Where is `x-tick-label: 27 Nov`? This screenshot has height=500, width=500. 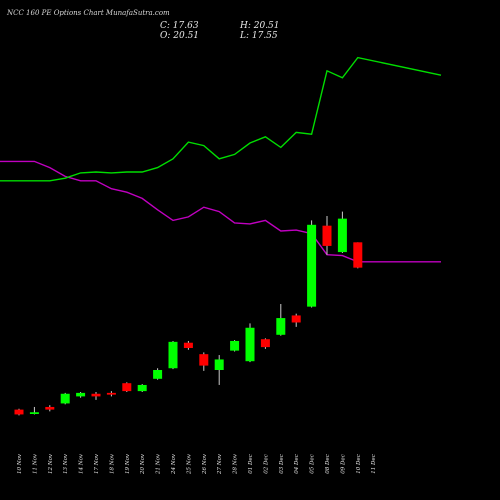
x-tick-label: 27 Nov is located at coordinates (220, 464).